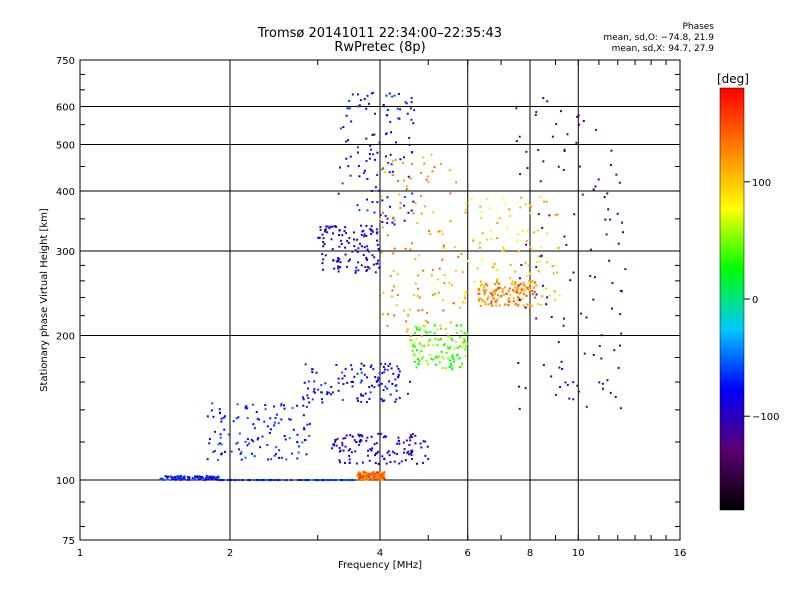 This screenshot has width=800, height=600. Describe the element at coordinates (65, 108) in the screenshot. I see `y-tick-label: 600` at that location.